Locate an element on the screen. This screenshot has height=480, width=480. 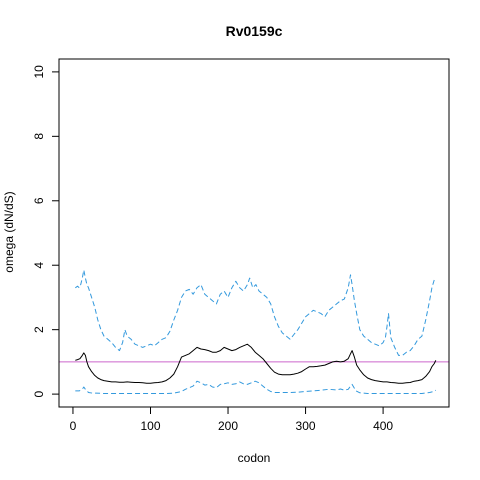
y-tick-label: 4 is located at coordinates (39, 265).